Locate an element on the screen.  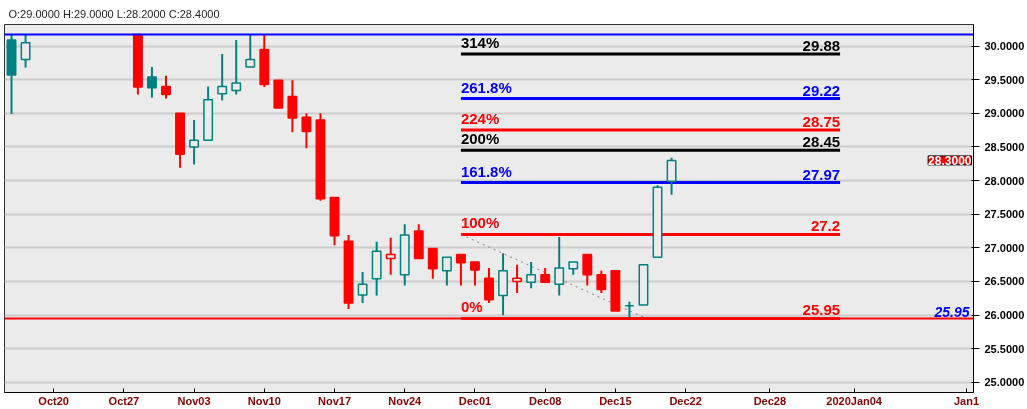
y-tick-label: 26.5000 is located at coordinates (1004, 281).